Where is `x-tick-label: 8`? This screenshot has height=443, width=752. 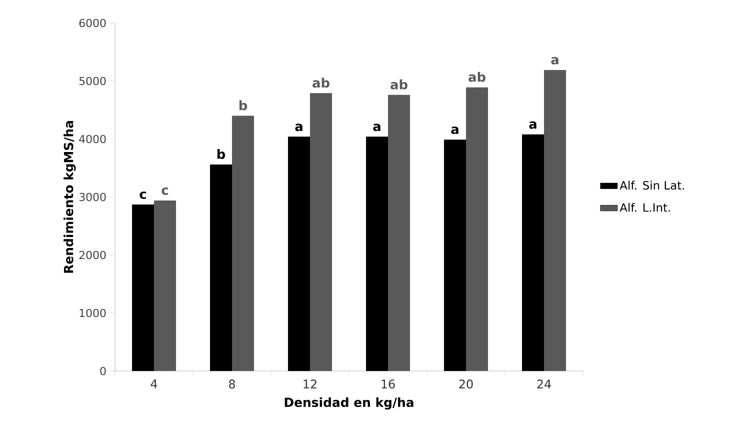
x-tick-label: 8 is located at coordinates (232, 384).